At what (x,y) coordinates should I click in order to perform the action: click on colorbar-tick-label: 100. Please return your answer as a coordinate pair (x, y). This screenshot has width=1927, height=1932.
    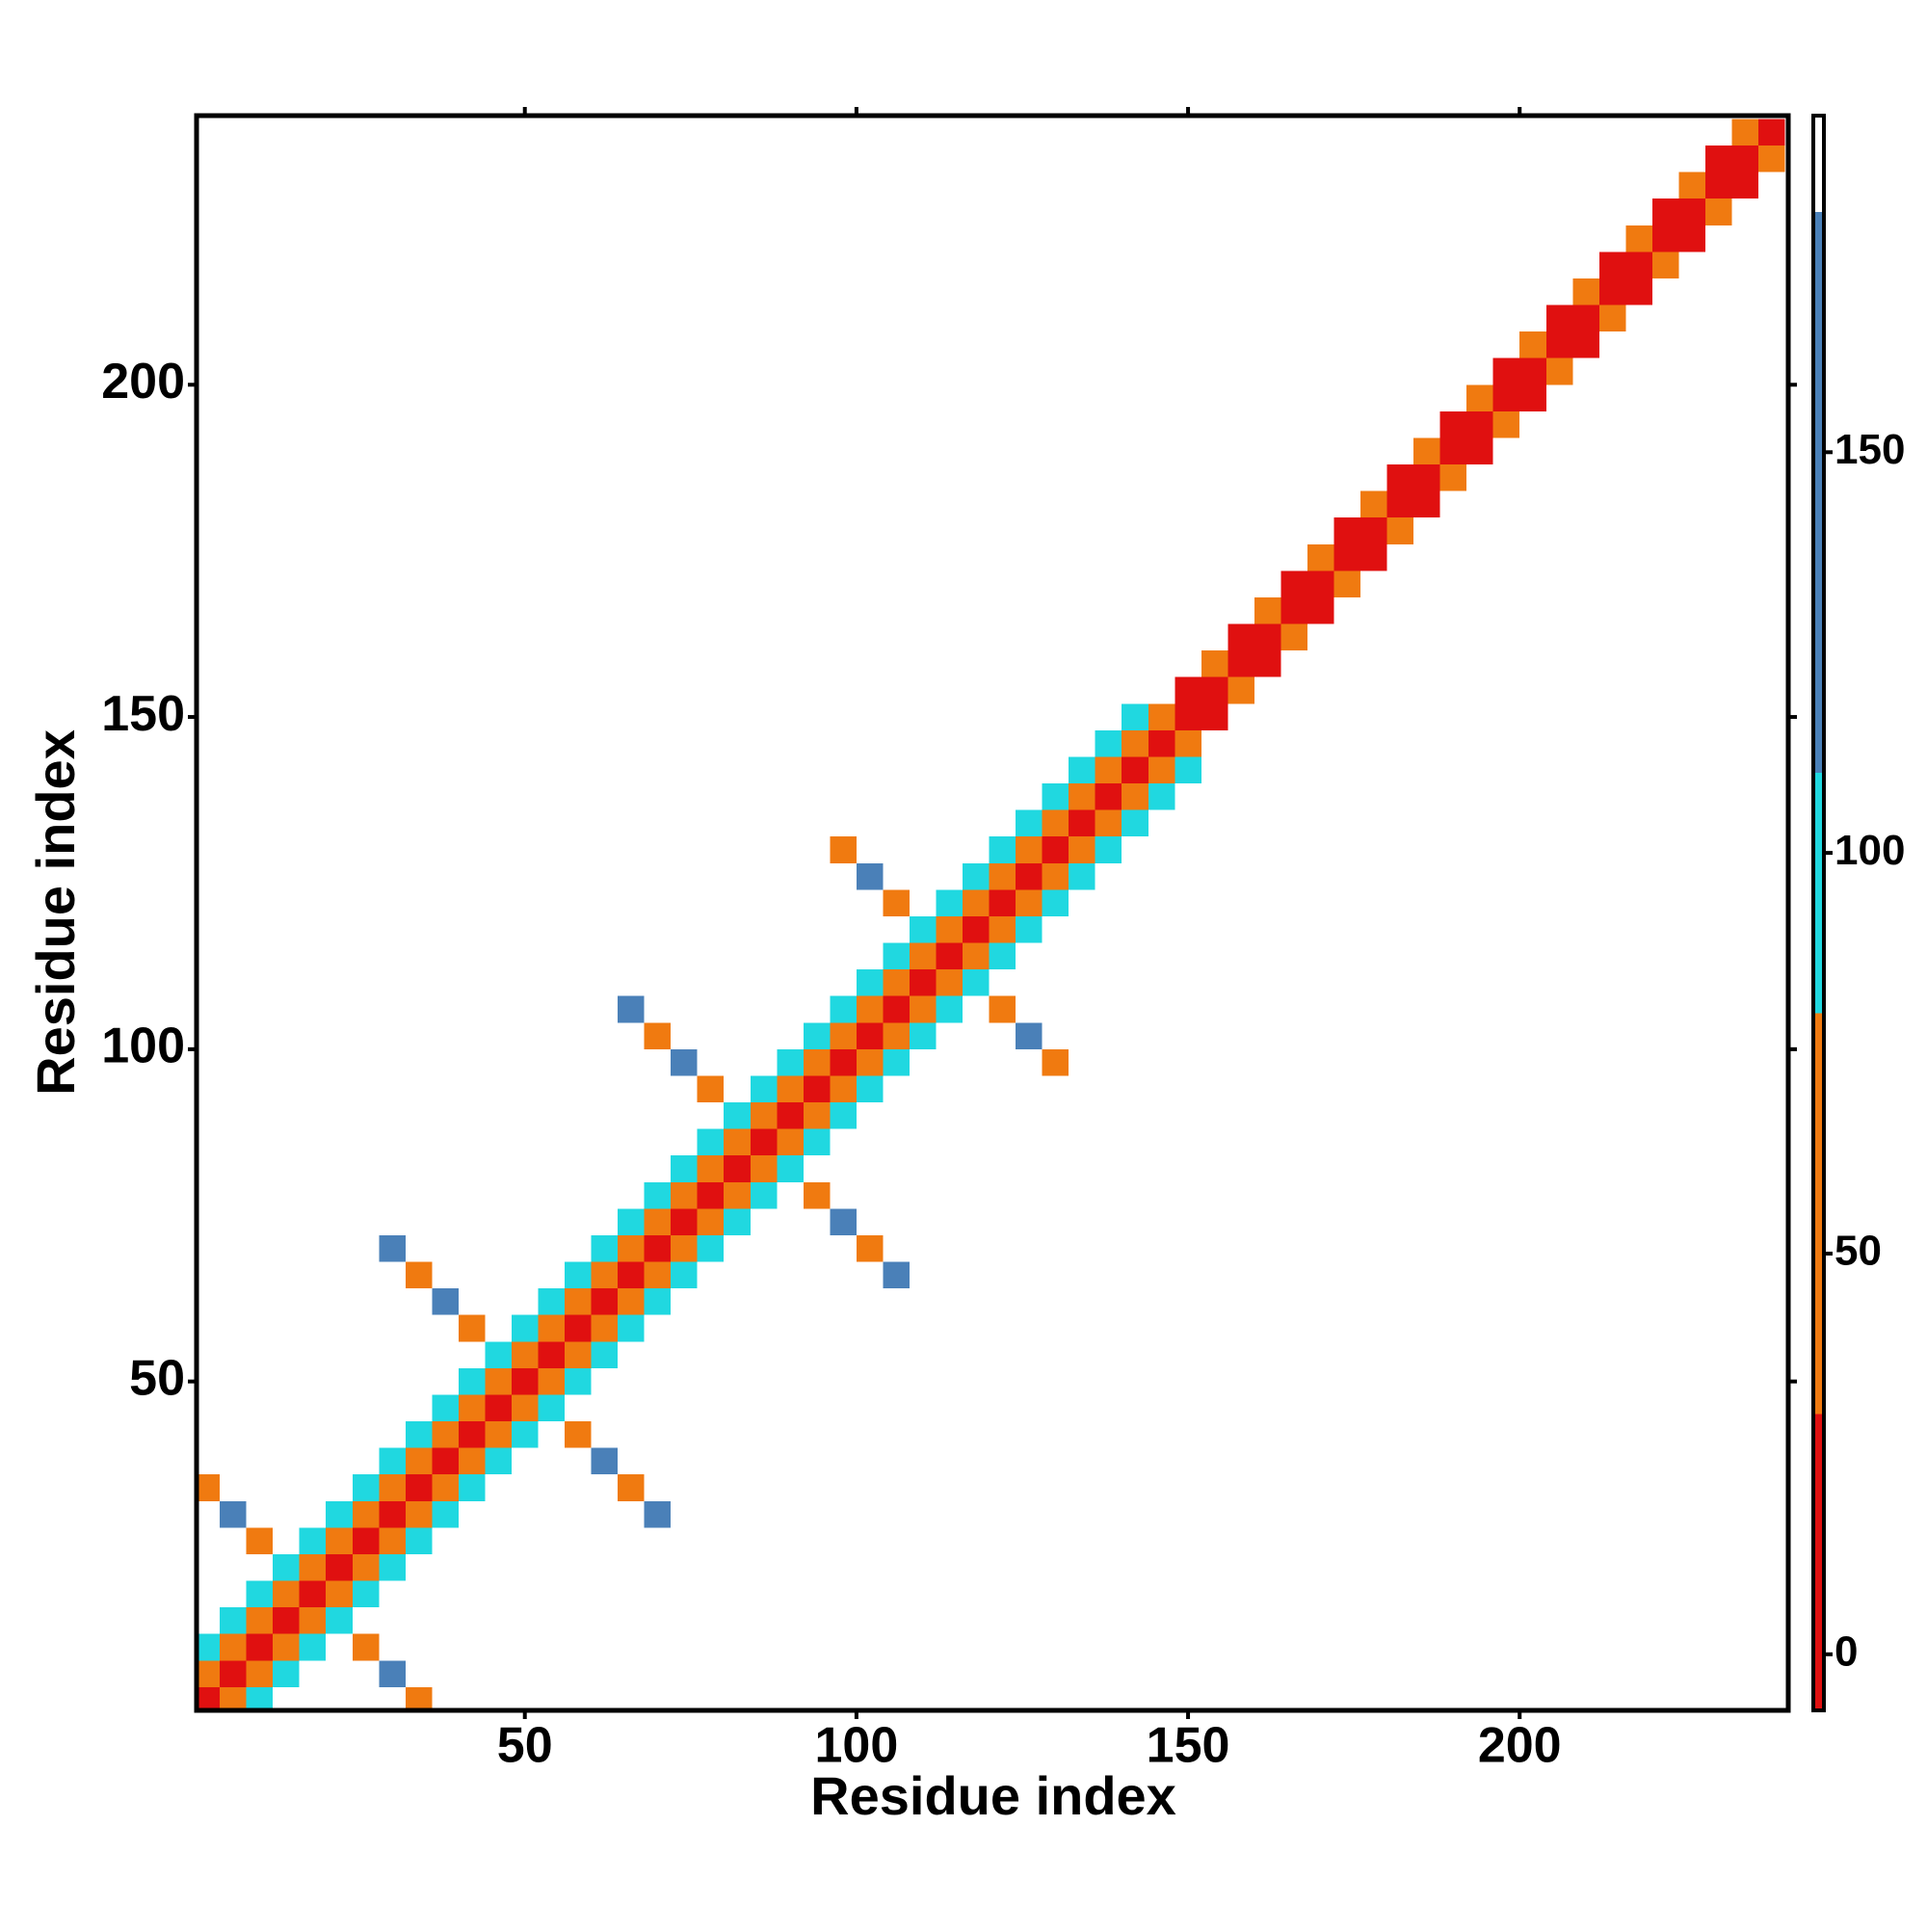
    Looking at the image, I should click on (1870, 850).